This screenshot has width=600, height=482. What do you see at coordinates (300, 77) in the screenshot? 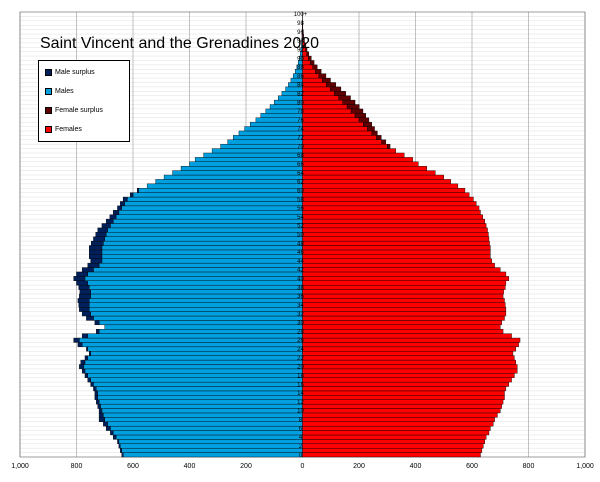
I see `age-tick-label: 86` at bounding box center [300, 77].